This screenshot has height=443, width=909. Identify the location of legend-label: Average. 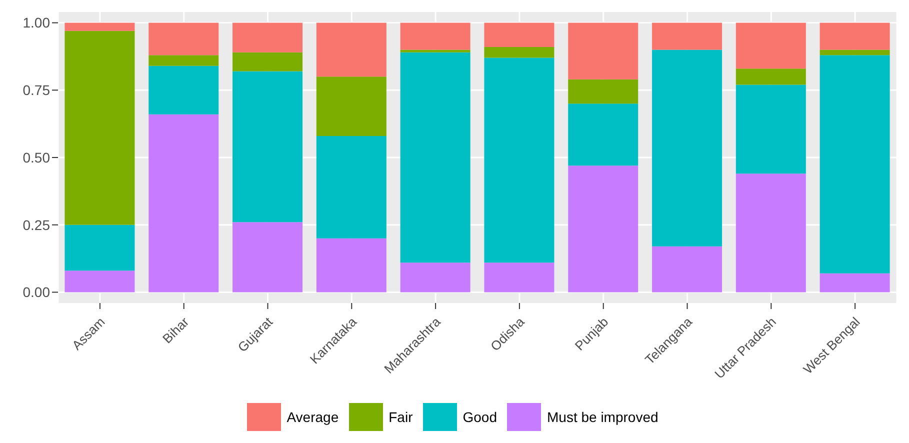
(312, 417).